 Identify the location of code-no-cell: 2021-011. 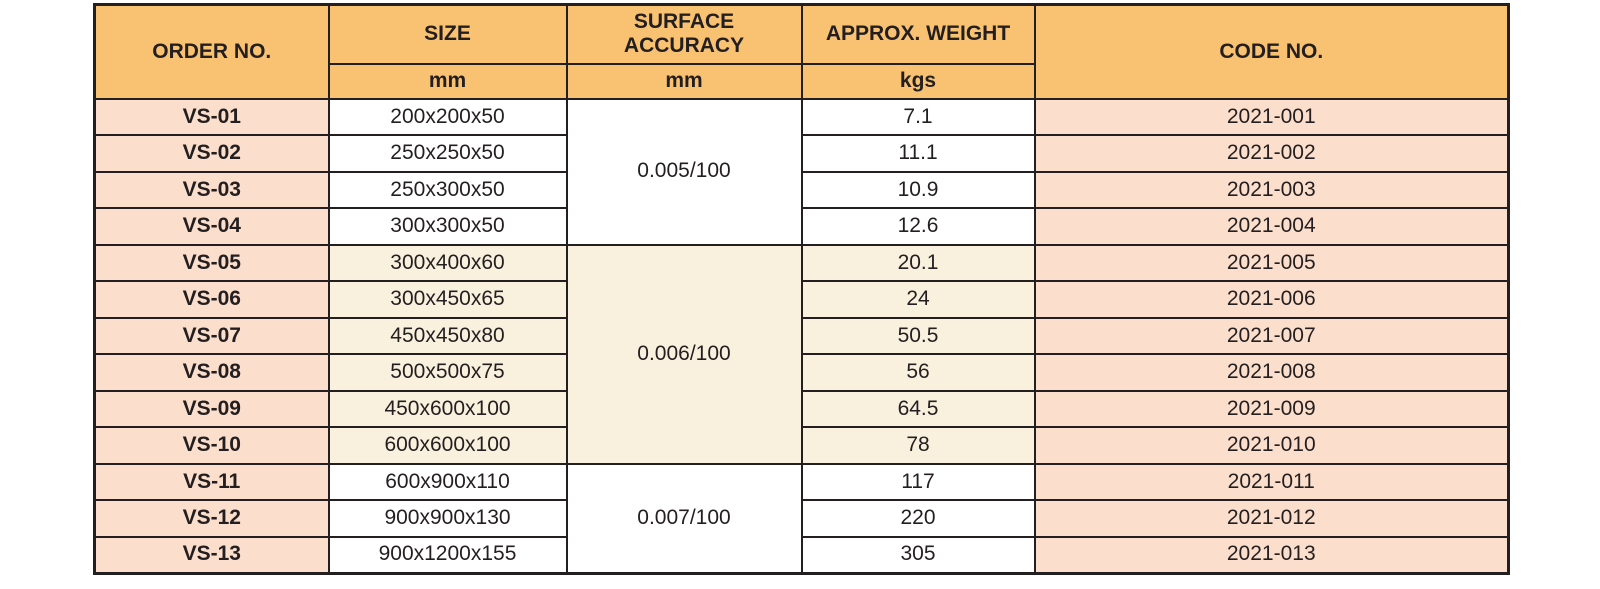
(1271, 481).